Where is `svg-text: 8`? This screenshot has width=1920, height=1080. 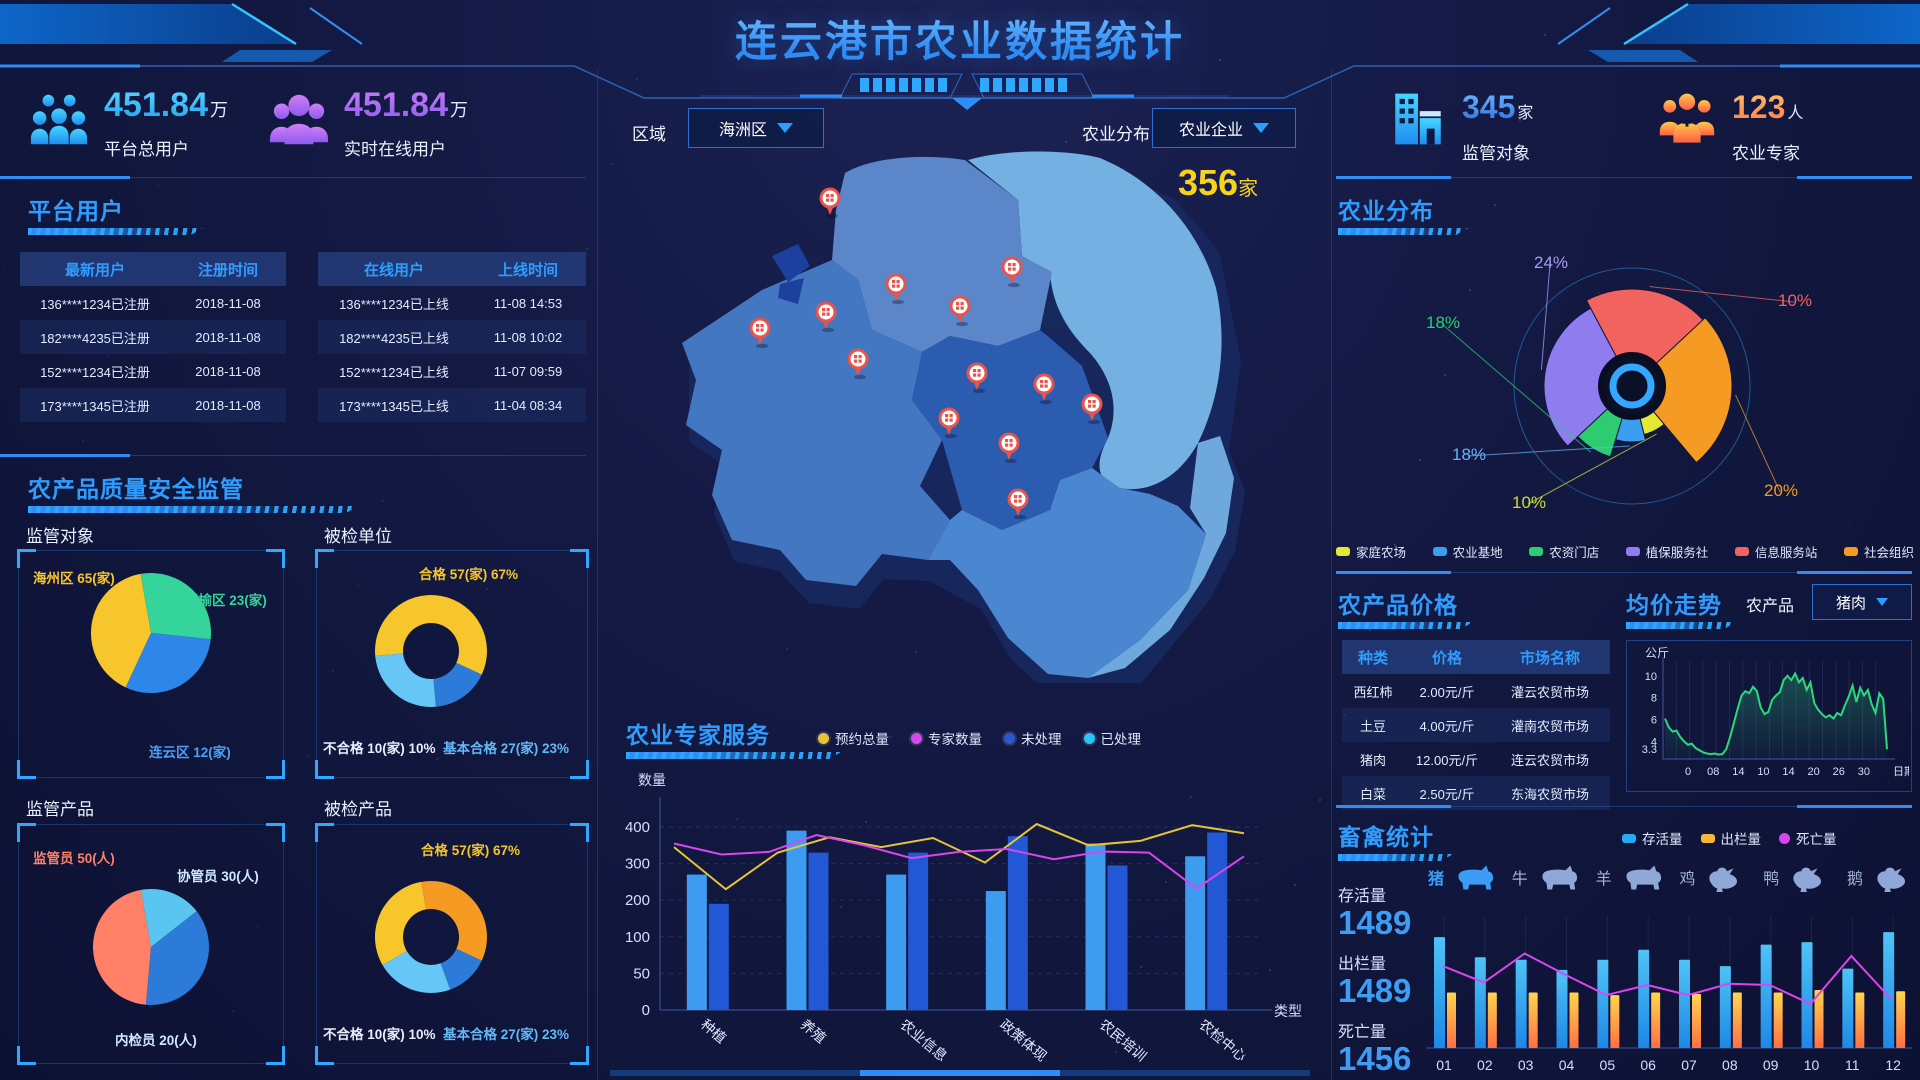
svg-text: 8 is located at coordinates (1654, 699).